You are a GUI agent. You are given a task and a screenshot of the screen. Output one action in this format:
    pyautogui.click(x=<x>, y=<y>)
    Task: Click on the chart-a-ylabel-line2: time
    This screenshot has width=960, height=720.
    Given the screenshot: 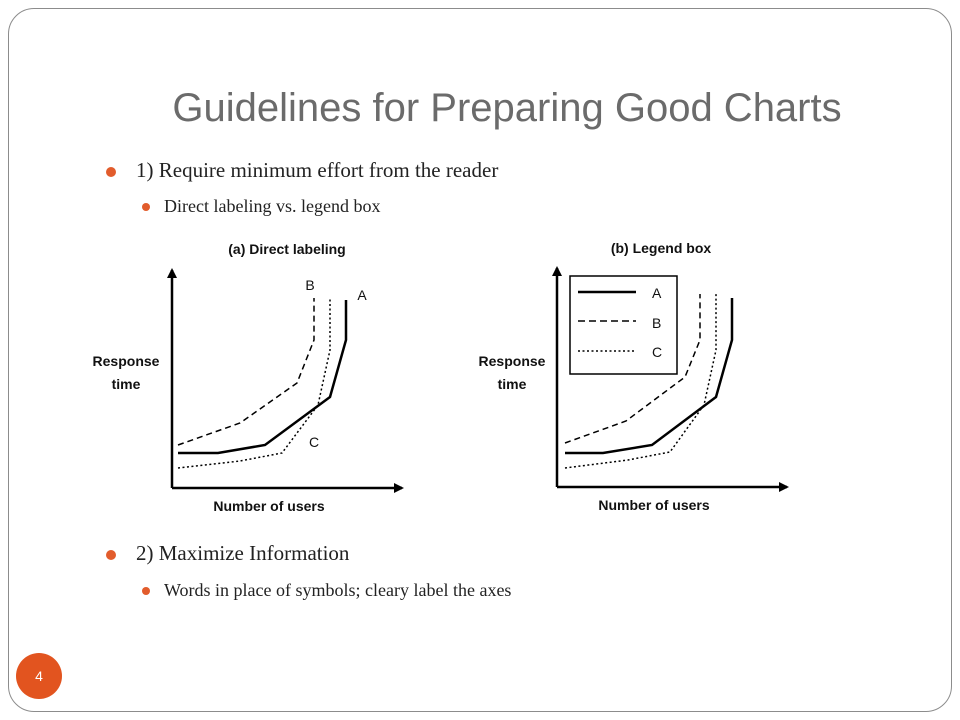 What is the action you would take?
    pyautogui.click(x=126, y=384)
    